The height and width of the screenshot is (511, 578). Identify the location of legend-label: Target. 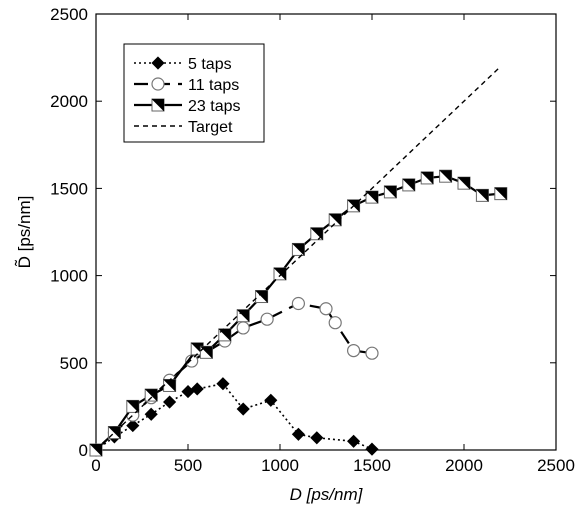
(210, 127).